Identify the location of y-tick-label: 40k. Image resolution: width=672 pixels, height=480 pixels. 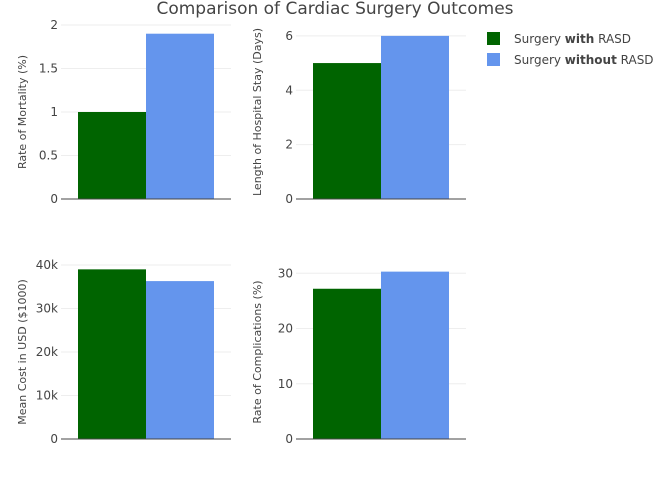
(47, 265).